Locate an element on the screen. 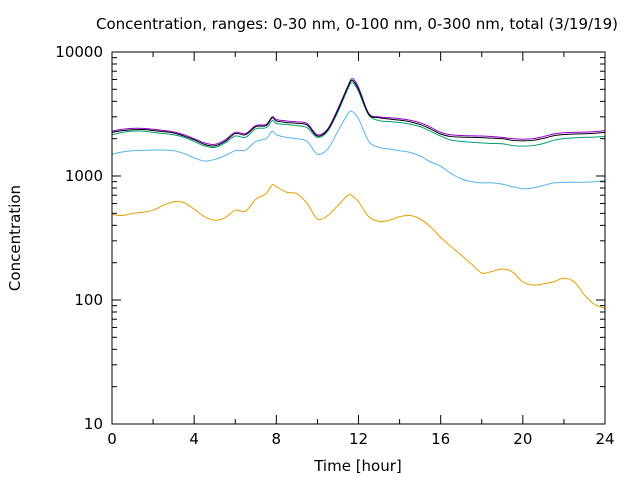 This screenshot has height=480, width=640. y-tick-label: 10 is located at coordinates (93, 424).